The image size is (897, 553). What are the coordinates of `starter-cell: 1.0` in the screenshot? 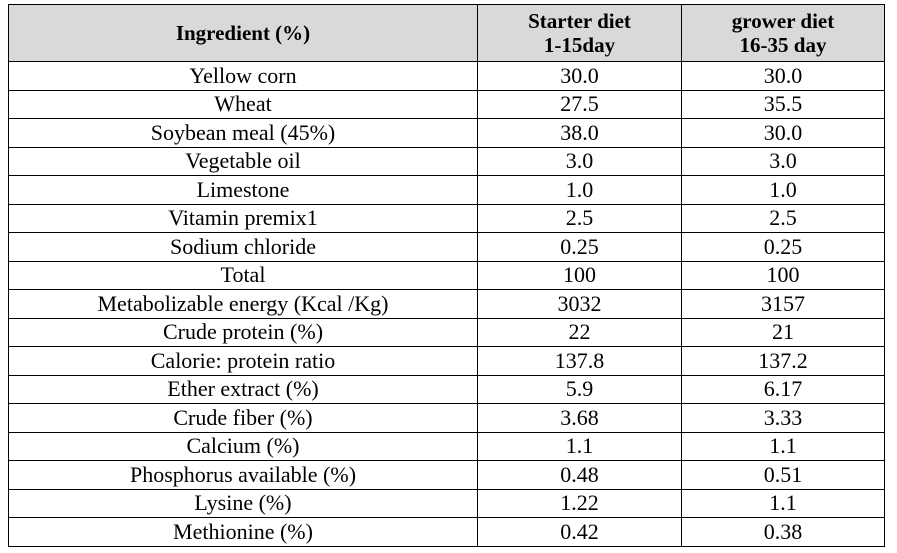 It's located at (579, 190).